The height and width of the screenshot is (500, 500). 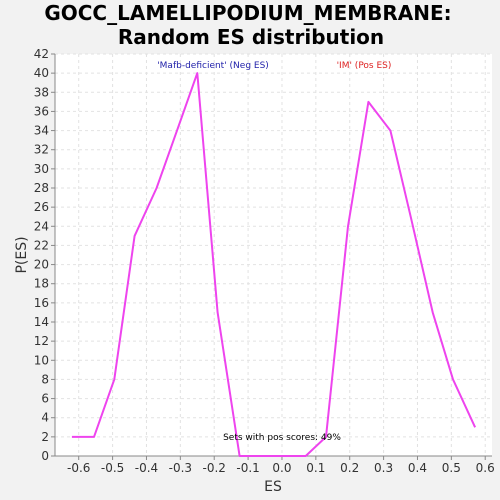 I want to click on y-axis-label: P(ES), so click(x=22, y=254).